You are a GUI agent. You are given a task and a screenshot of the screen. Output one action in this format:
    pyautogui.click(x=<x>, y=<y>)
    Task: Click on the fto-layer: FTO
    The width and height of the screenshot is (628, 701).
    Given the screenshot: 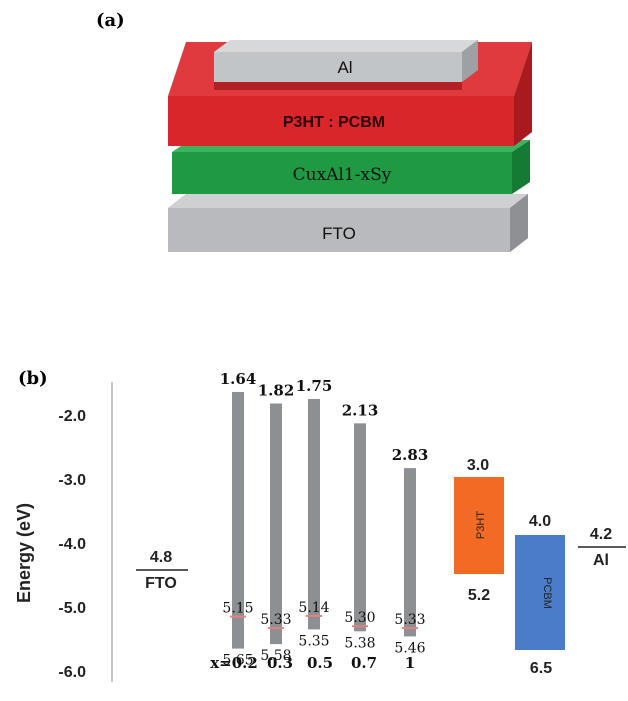 What is the action you would take?
    pyautogui.click(x=348, y=223)
    